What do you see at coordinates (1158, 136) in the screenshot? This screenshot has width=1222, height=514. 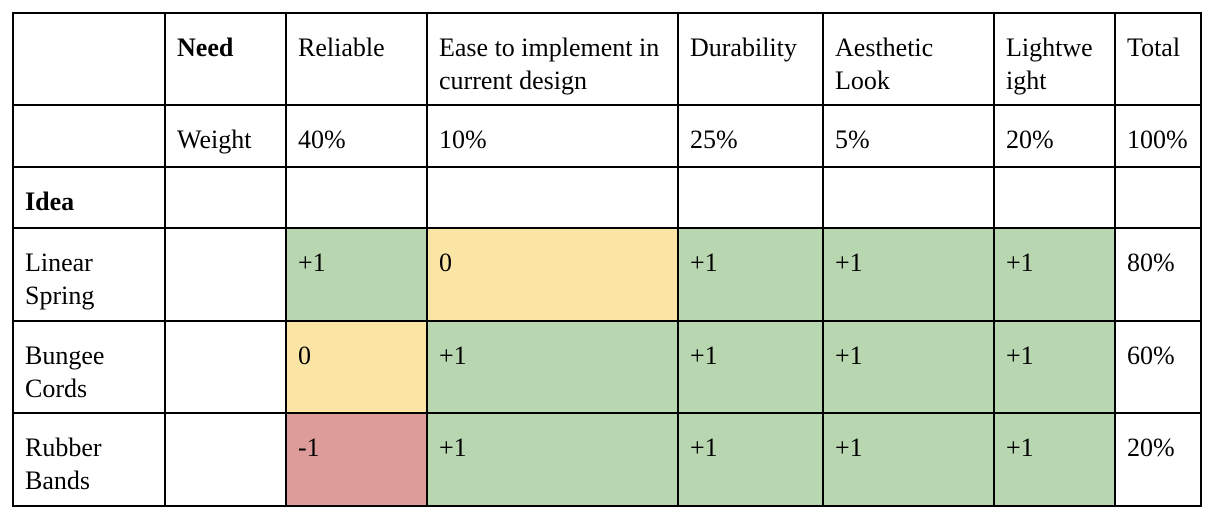 I see `weight-cell-total: 100%` at bounding box center [1158, 136].